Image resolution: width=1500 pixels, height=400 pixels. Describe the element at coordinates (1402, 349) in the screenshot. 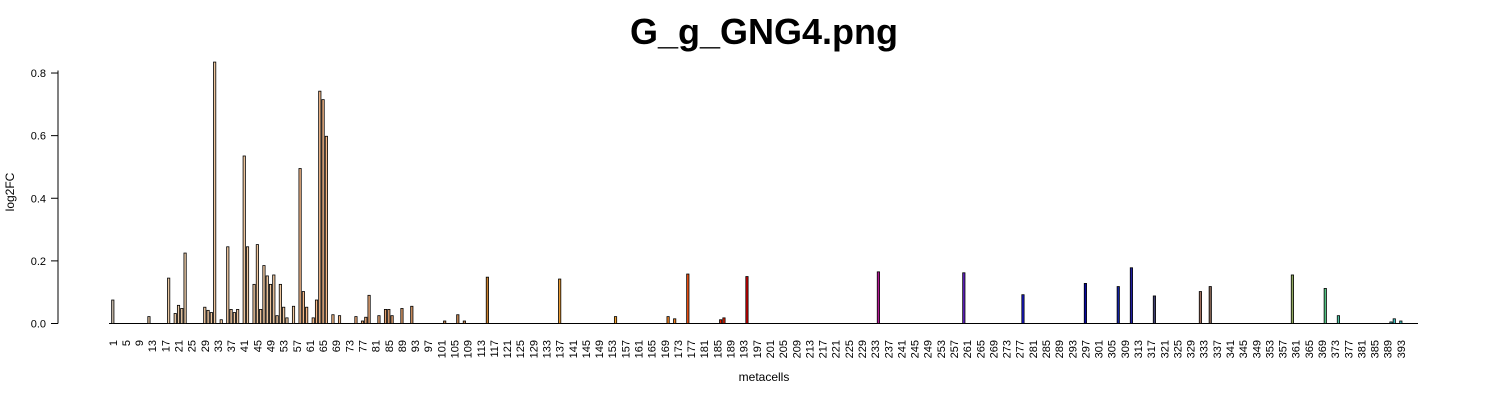

I see `x-tick-label: 393` at that location.